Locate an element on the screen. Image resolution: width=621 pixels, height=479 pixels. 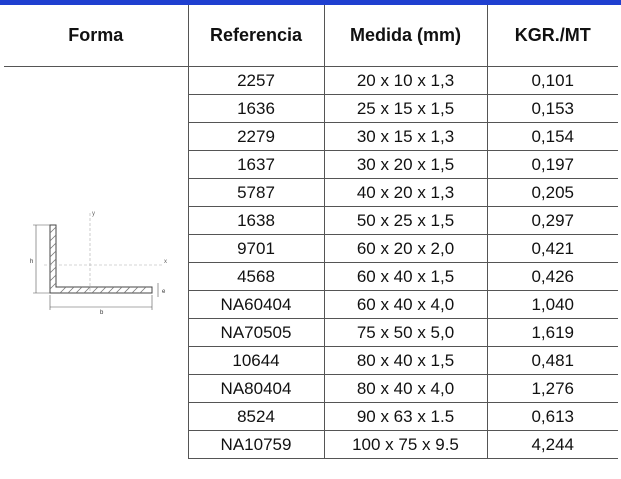
label-h: h is located at coordinates (31, 262).